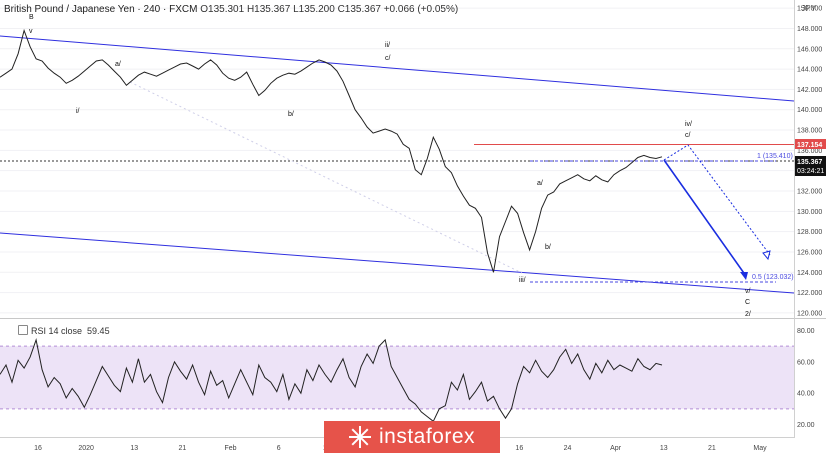 The image size is (826, 453). Describe the element at coordinates (427, 436) in the screenshot. I see `logo-text: instaforex` at that location.